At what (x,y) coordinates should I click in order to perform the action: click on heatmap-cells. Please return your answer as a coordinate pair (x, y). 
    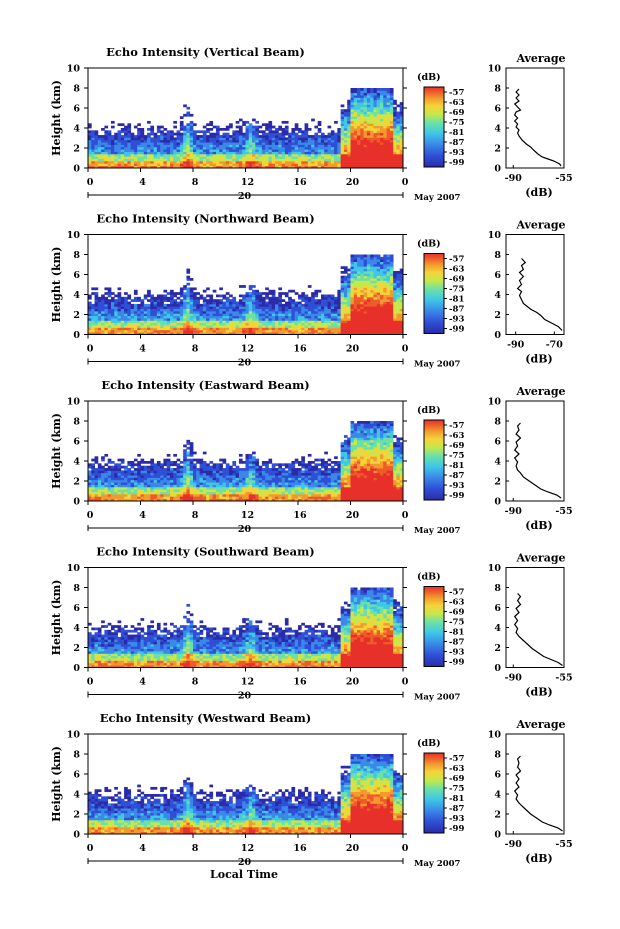
    Looking at the image, I should click on (246, 461).